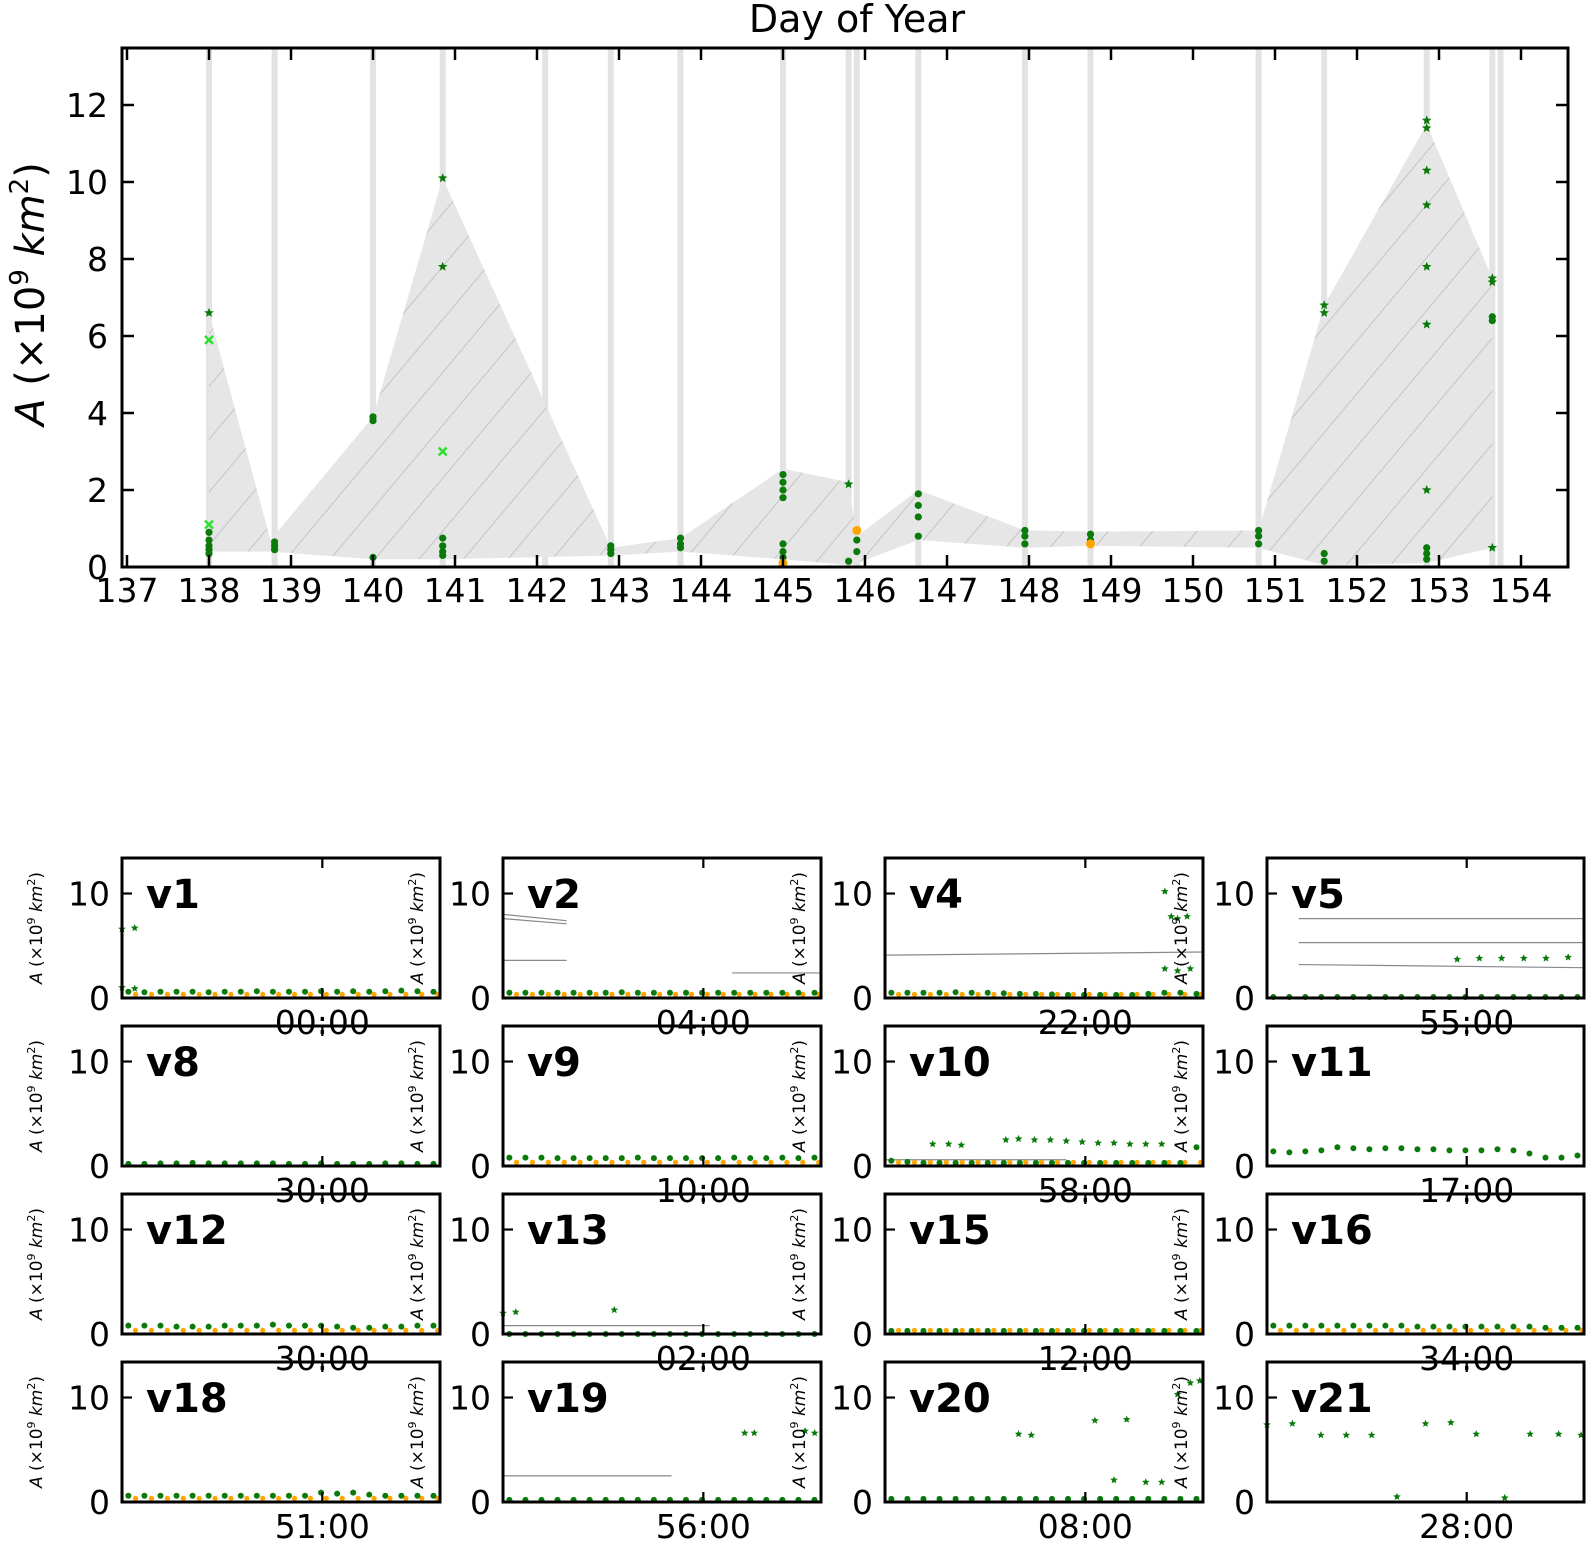  What do you see at coordinates (87, 105) in the screenshot?
I see `y-tick-label: 12` at bounding box center [87, 105].